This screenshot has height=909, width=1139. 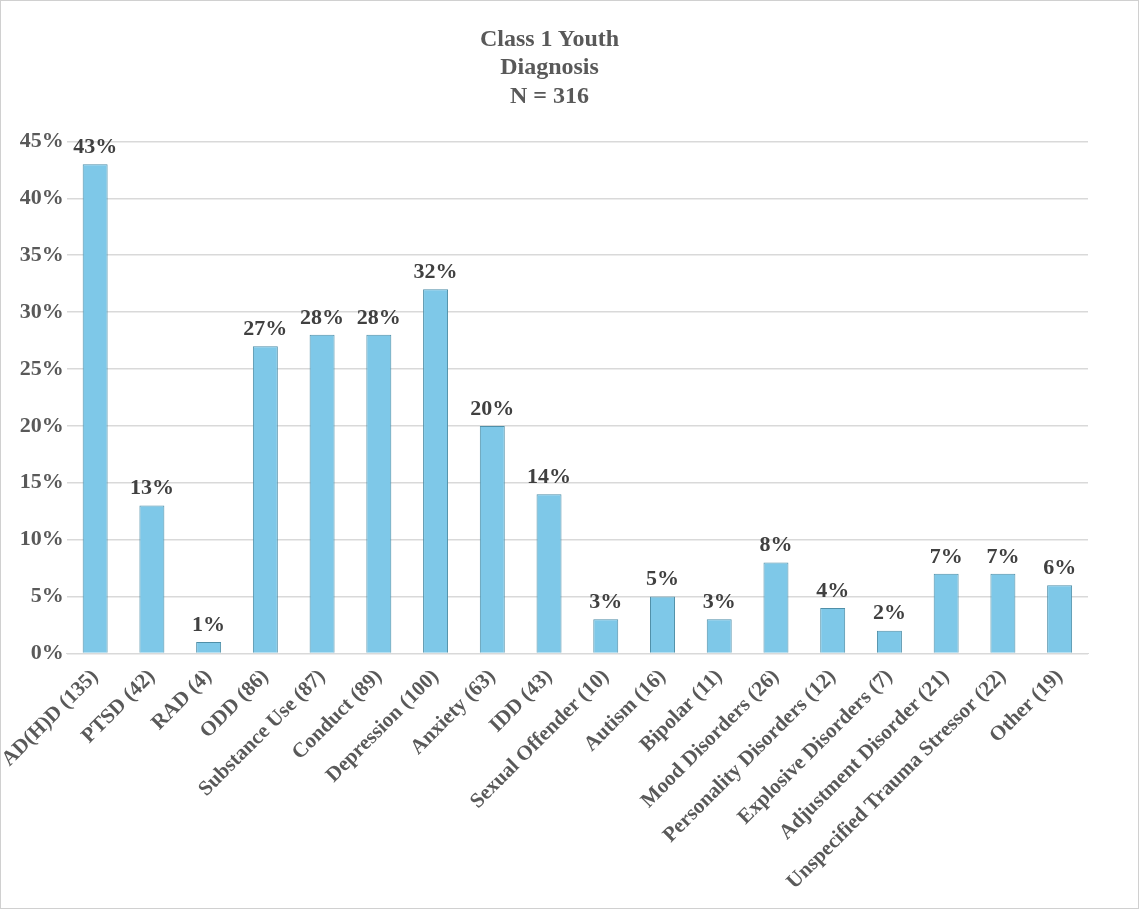 I want to click on data-label: 6%, so click(x=1060, y=566).